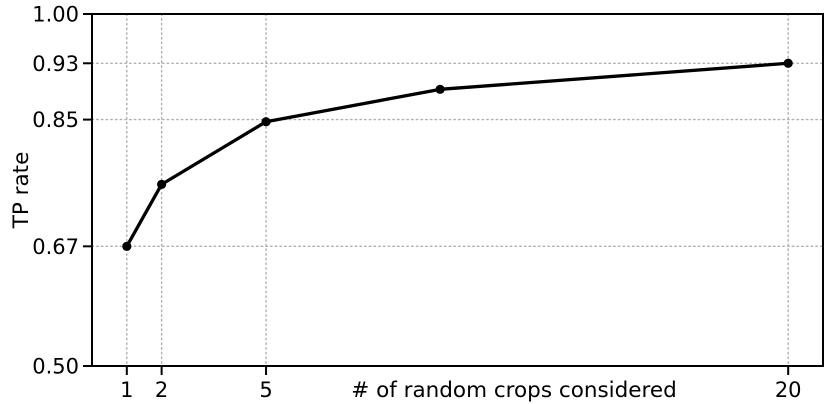  I want to click on x-tick-label: 1, so click(126, 390).